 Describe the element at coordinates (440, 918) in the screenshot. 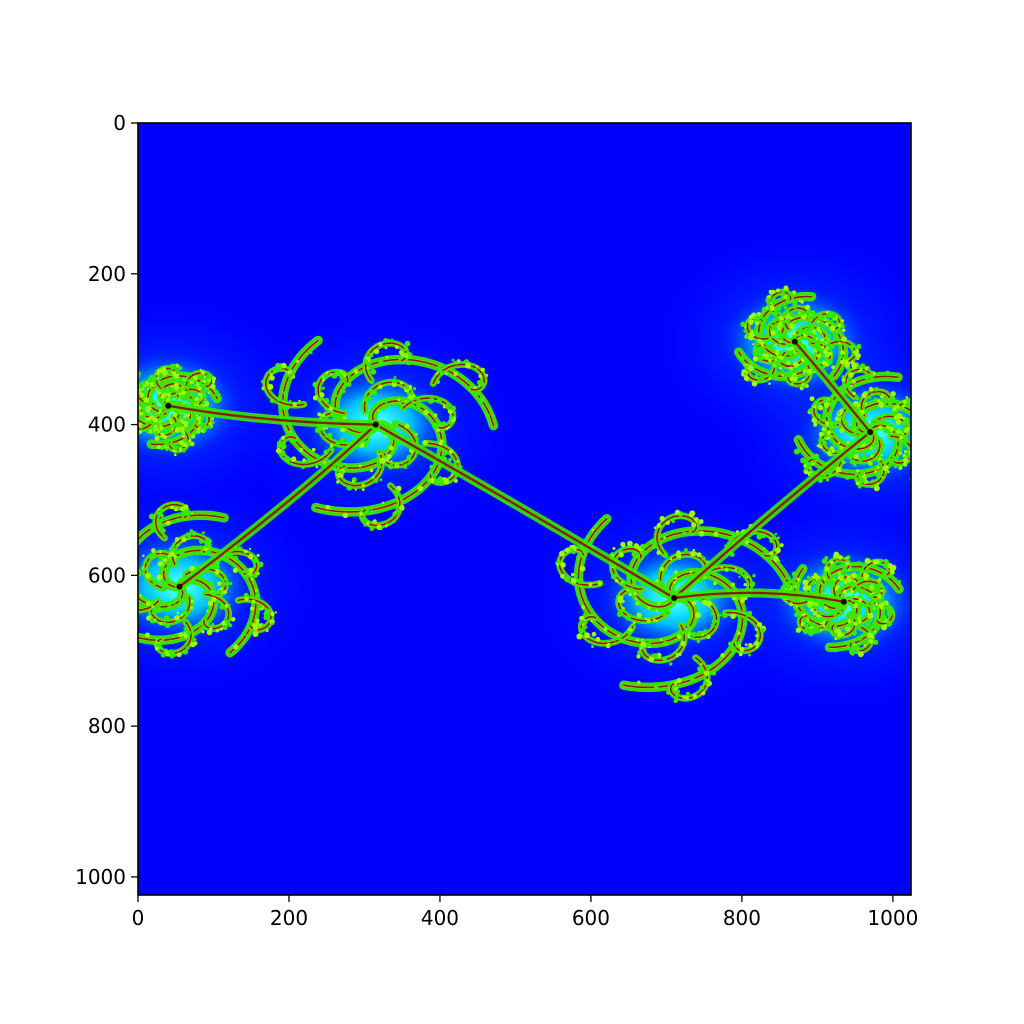

I see `x-tick-label: 400` at that location.